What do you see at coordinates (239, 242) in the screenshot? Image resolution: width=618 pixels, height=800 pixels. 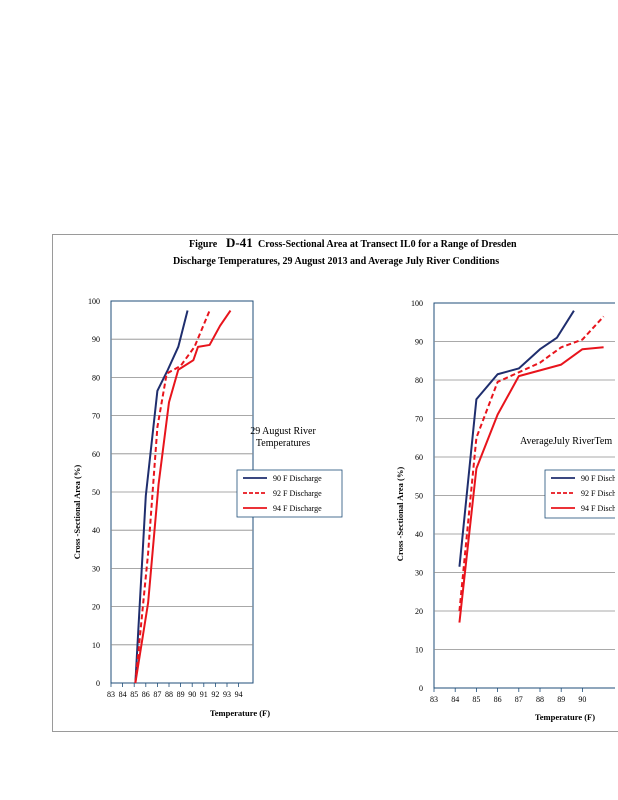 I see `figure-number: D-41` at bounding box center [239, 242].